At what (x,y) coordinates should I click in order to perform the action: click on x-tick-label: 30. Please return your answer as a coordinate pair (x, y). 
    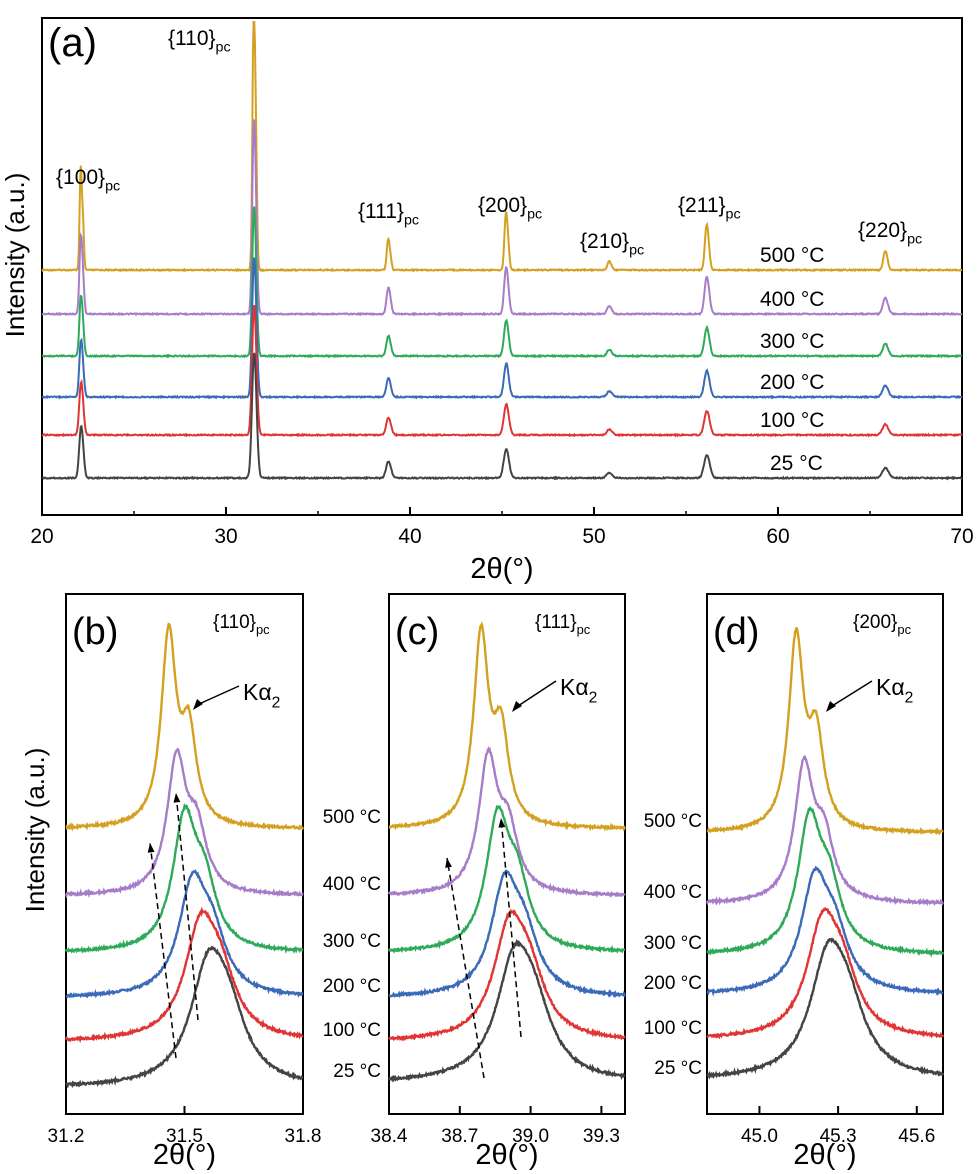
    Looking at the image, I should click on (225, 536).